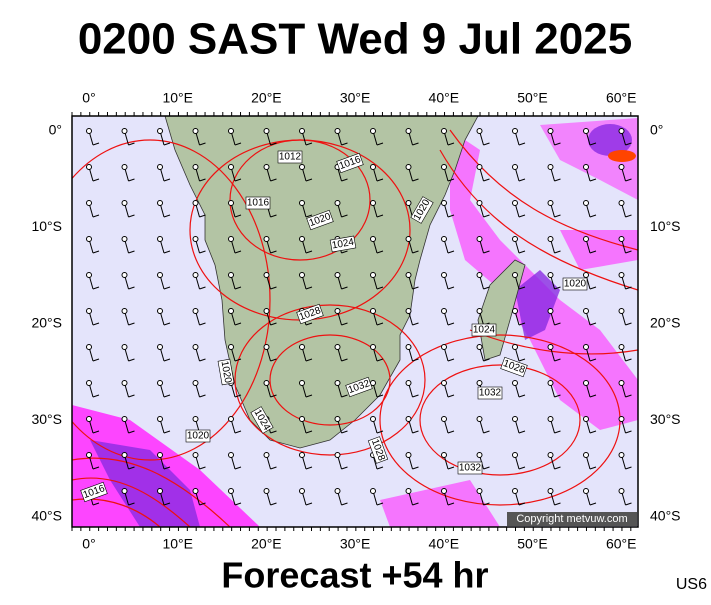 Image resolution: width=711 pixels, height=605 pixels. I want to click on lat-label-left: 0°, so click(55, 130).